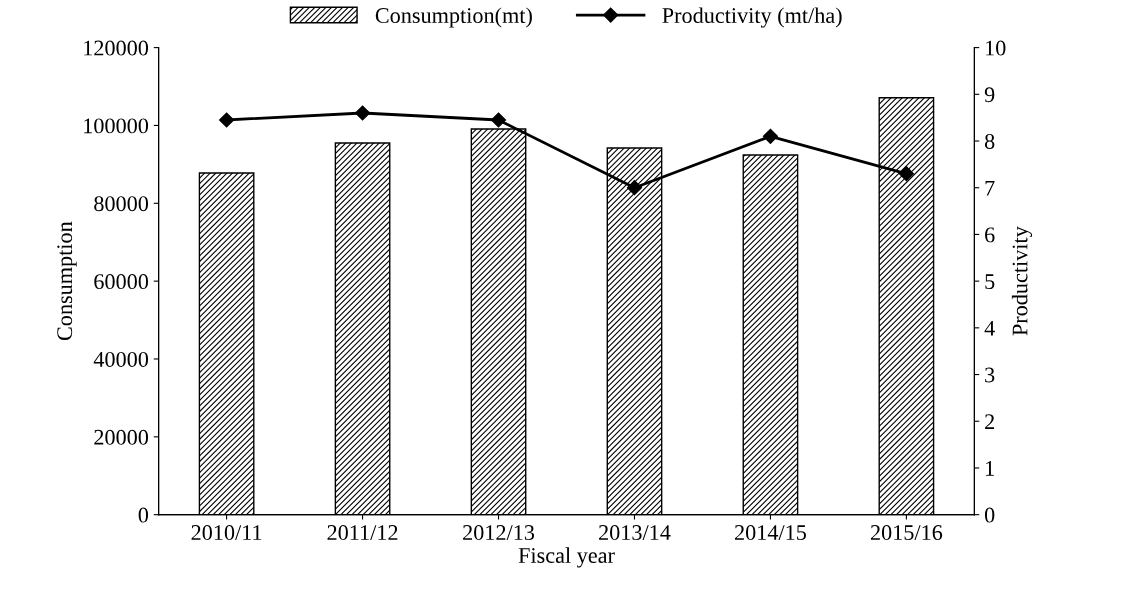 This screenshot has width=1133, height=595. What do you see at coordinates (499, 533) in the screenshot?
I see `x-tick-label: 2012/13` at bounding box center [499, 533].